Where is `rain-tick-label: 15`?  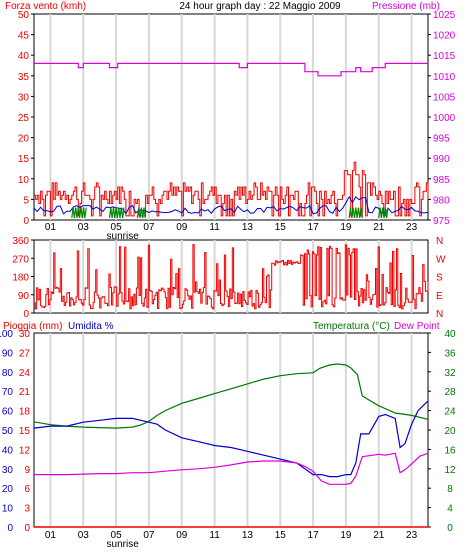
rain-tick-label: 15 is located at coordinates (25, 431).